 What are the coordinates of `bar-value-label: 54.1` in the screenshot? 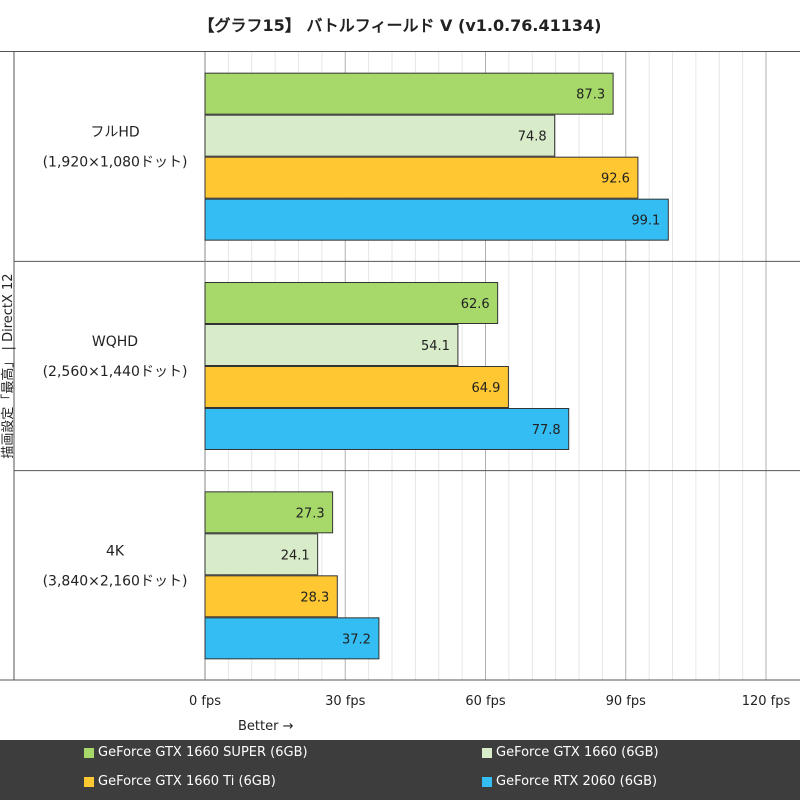 It's located at (435, 346).